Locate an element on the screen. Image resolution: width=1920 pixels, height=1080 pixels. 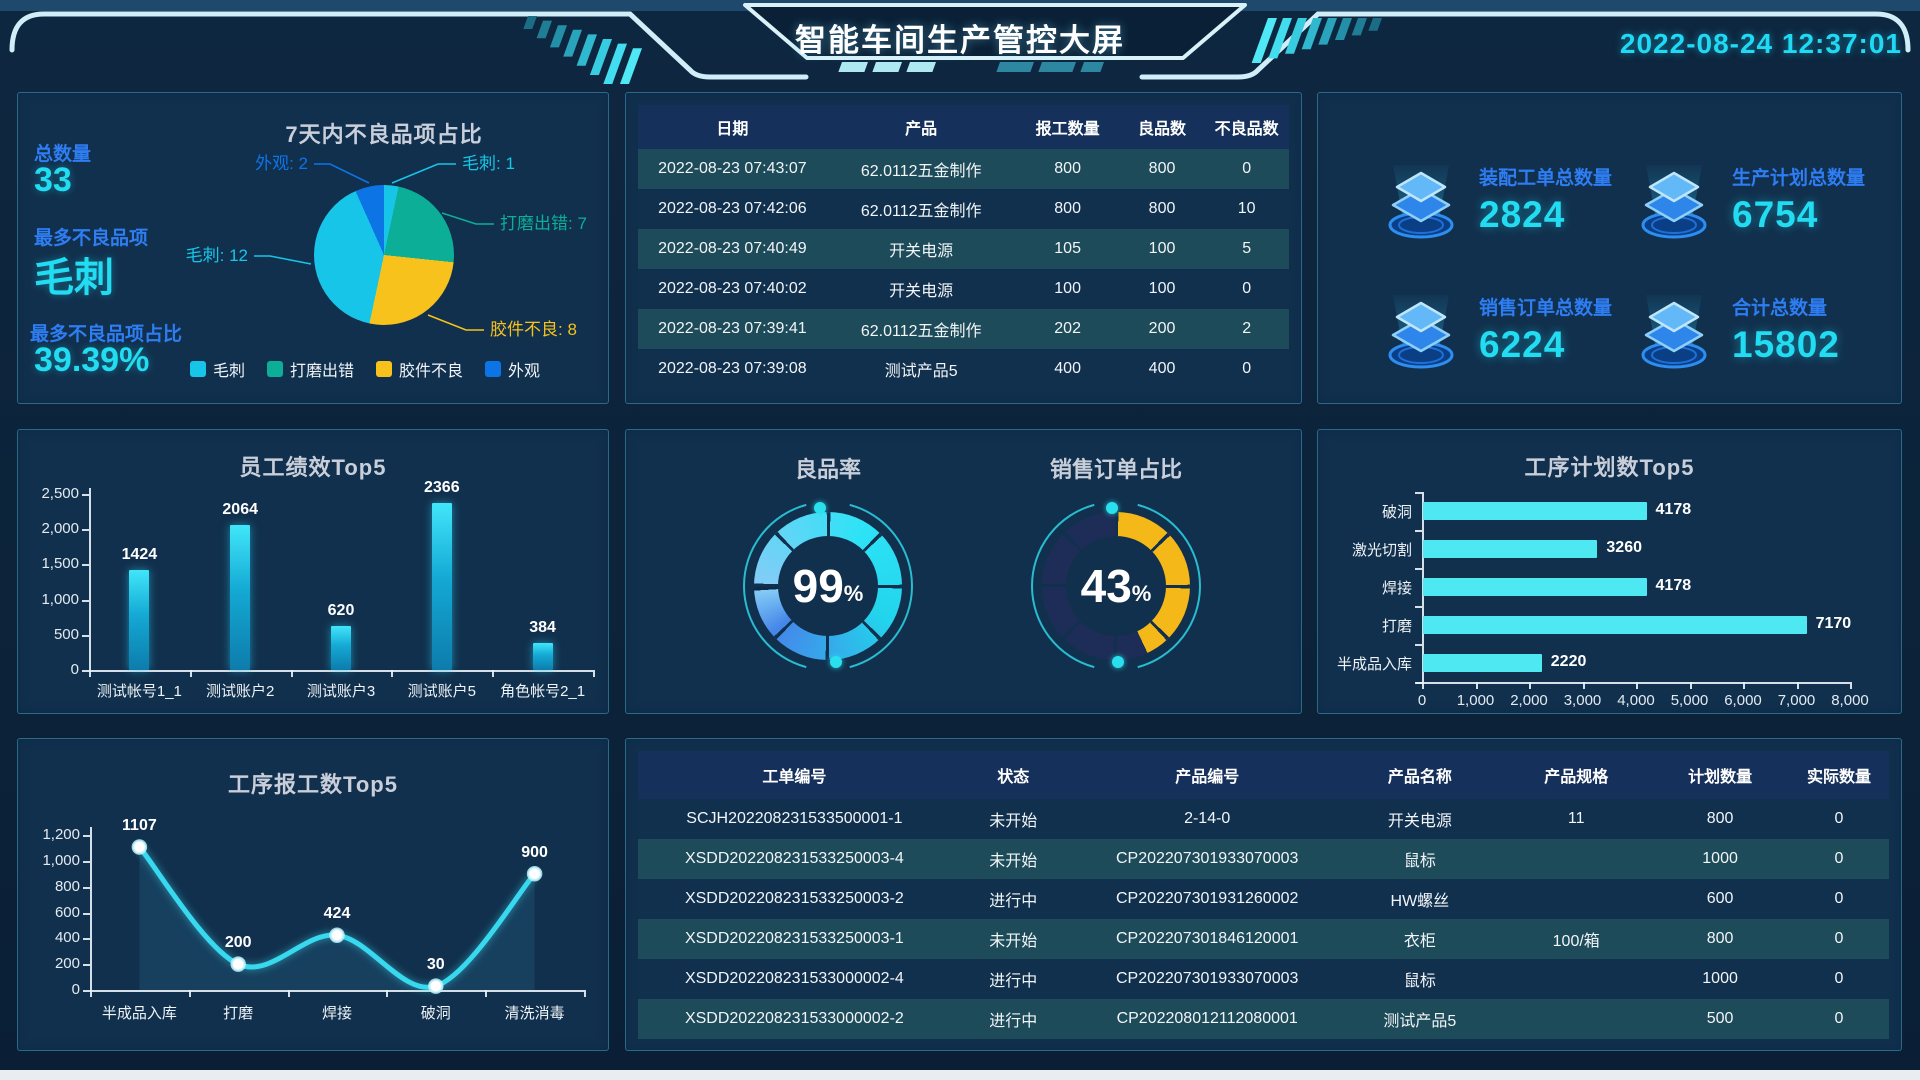
gauge-ring: 43% is located at coordinates (1116, 586).